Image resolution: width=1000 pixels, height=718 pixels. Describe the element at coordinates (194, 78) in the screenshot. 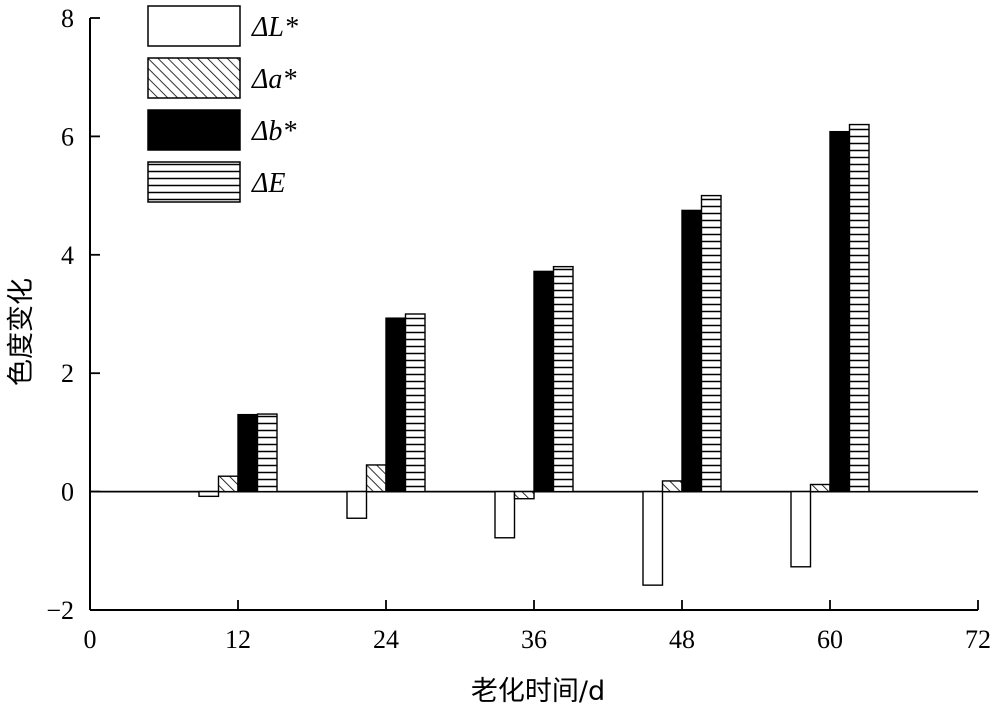

I see `legend-swatch-a` at that location.